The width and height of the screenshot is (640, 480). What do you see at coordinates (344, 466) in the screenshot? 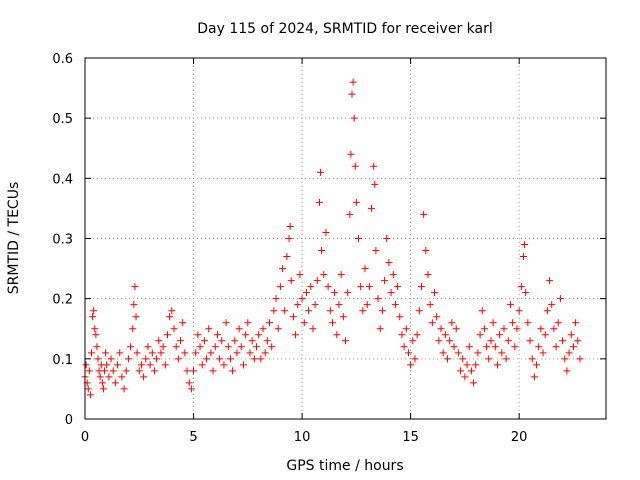
I see `x-axis-label: GPS time / hours` at bounding box center [344, 466].